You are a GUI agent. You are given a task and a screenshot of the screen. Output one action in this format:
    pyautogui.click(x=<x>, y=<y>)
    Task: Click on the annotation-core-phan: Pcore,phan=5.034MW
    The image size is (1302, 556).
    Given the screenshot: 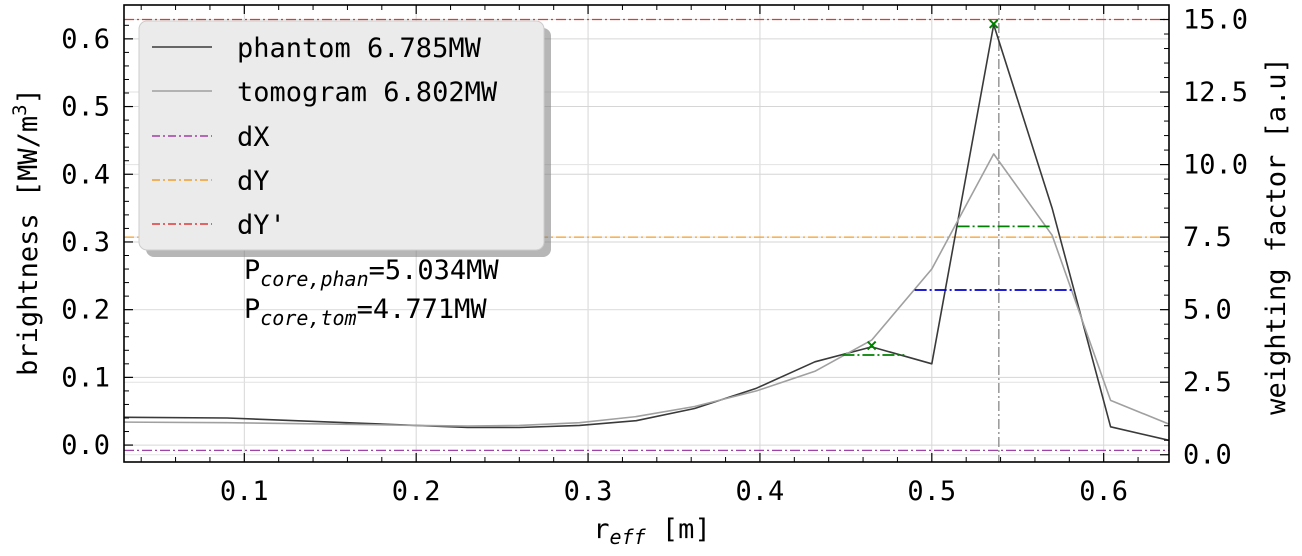 What is the action you would take?
    pyautogui.click(x=371, y=273)
    